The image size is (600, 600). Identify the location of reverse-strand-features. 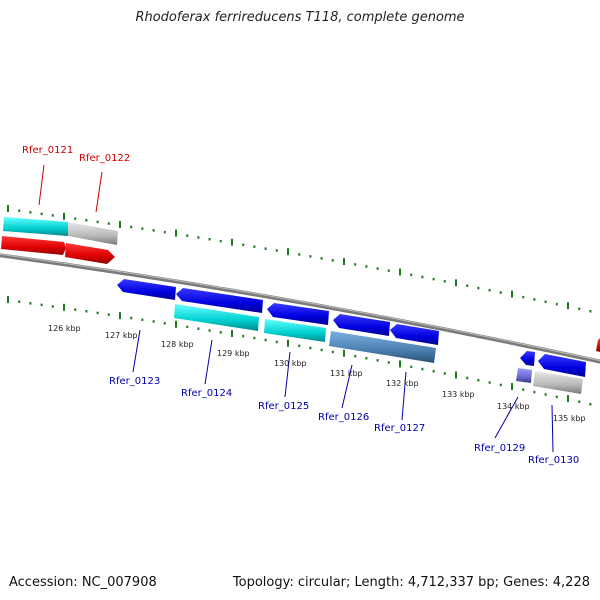
(351, 336).